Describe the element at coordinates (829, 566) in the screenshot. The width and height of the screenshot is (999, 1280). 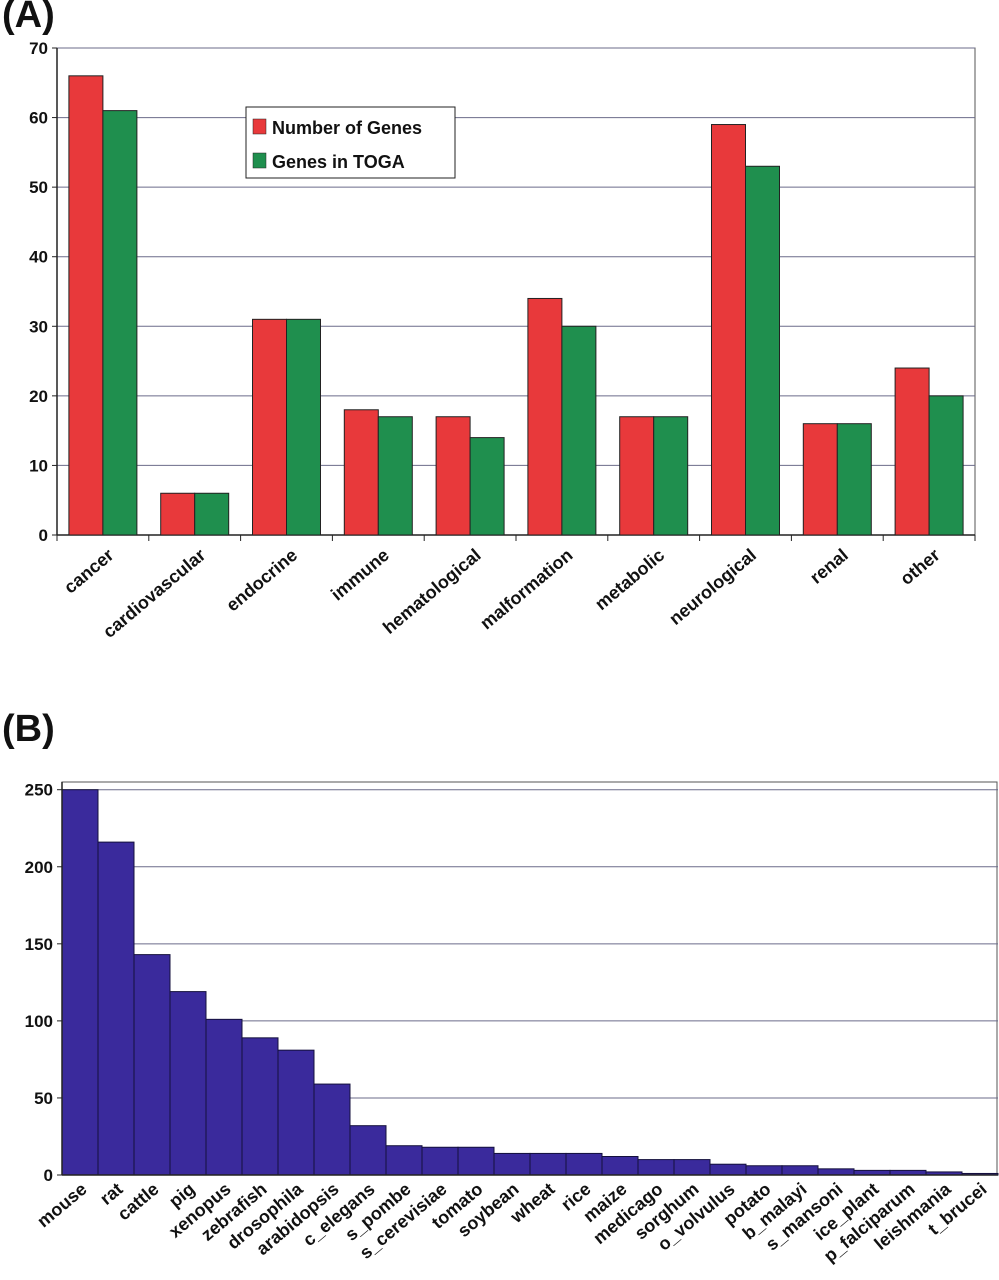
I see `x-category-label: renal` at that location.